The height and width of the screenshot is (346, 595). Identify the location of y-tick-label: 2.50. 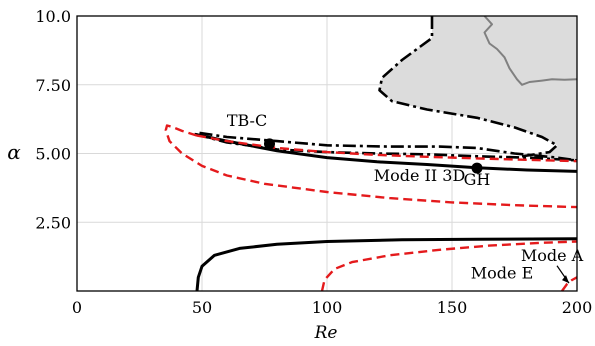
(53, 222).